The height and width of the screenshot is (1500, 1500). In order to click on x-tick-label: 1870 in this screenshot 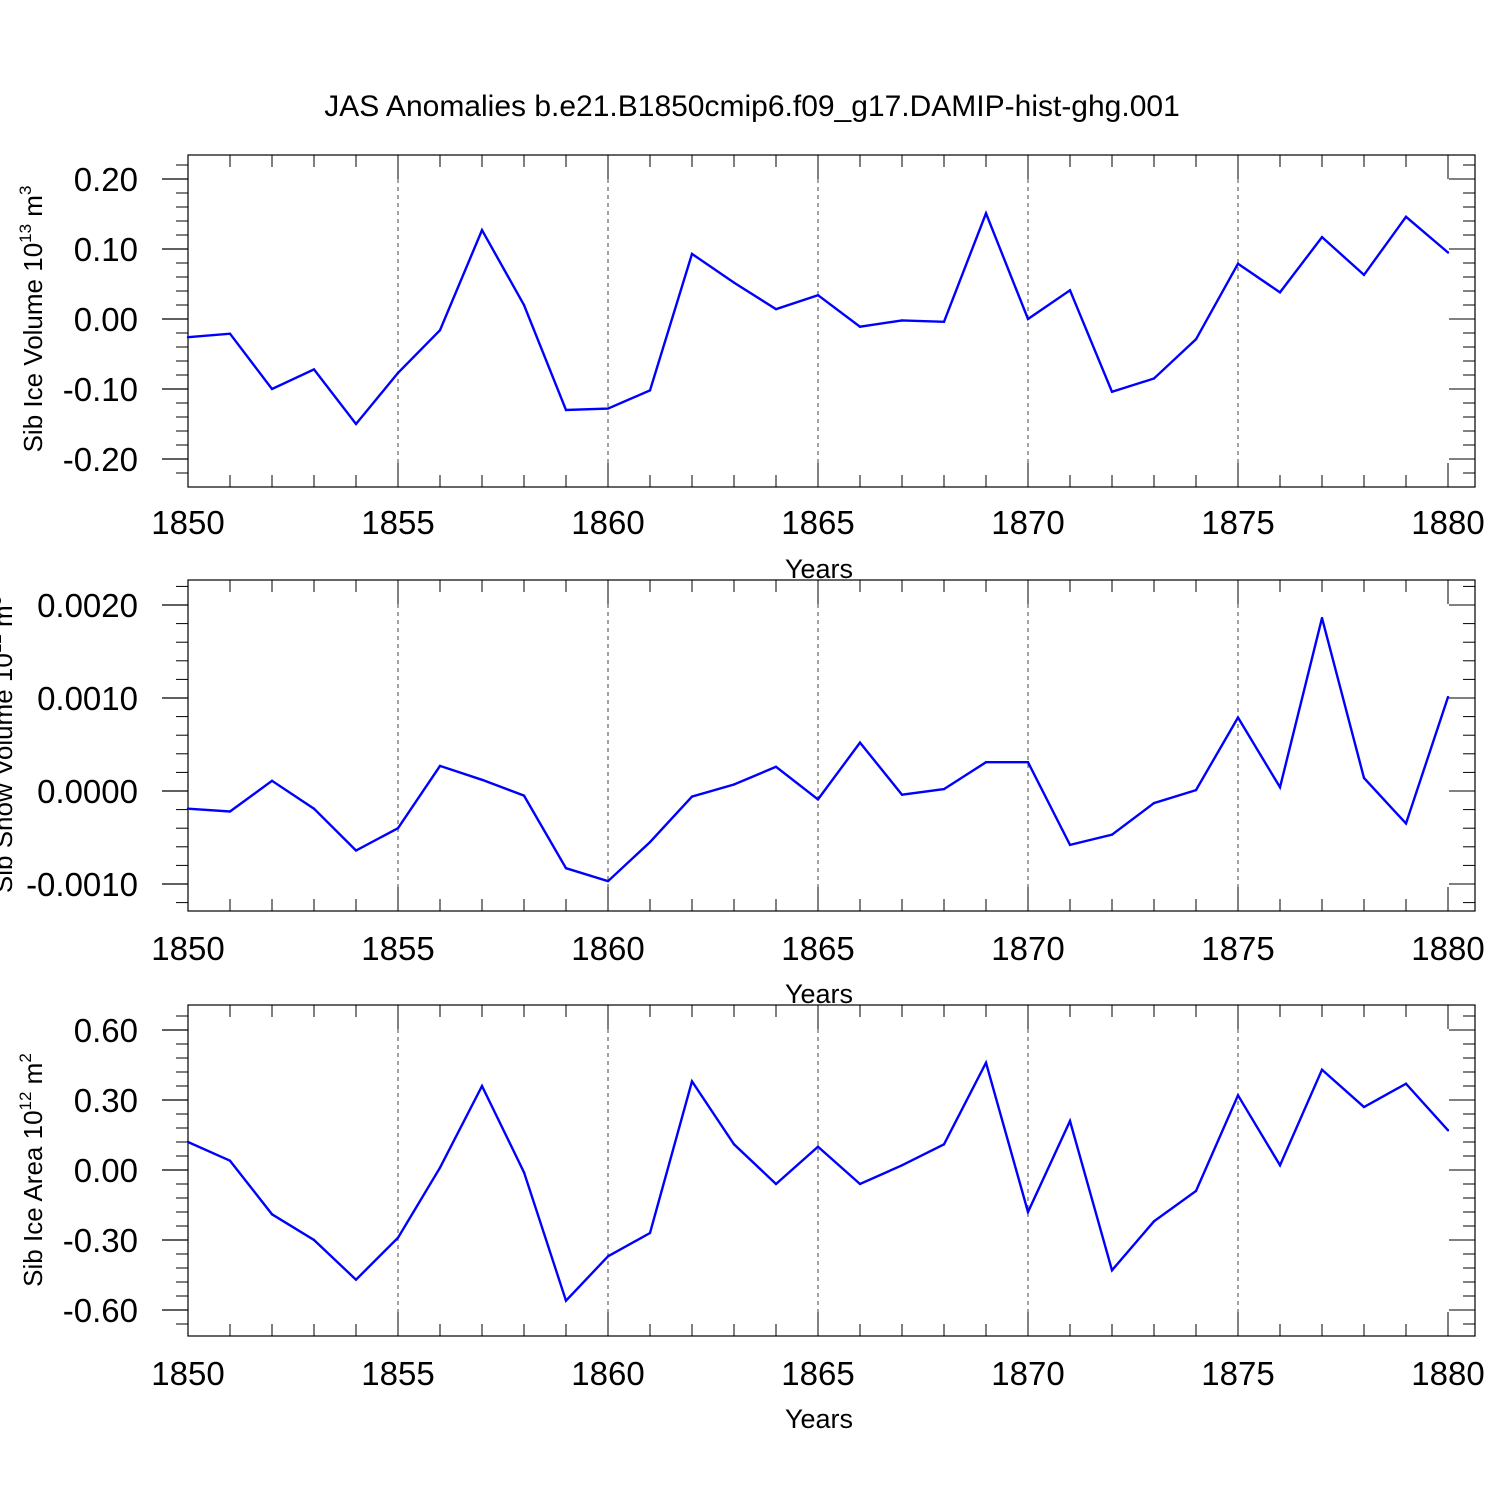, I will do `click(1027, 948)`.